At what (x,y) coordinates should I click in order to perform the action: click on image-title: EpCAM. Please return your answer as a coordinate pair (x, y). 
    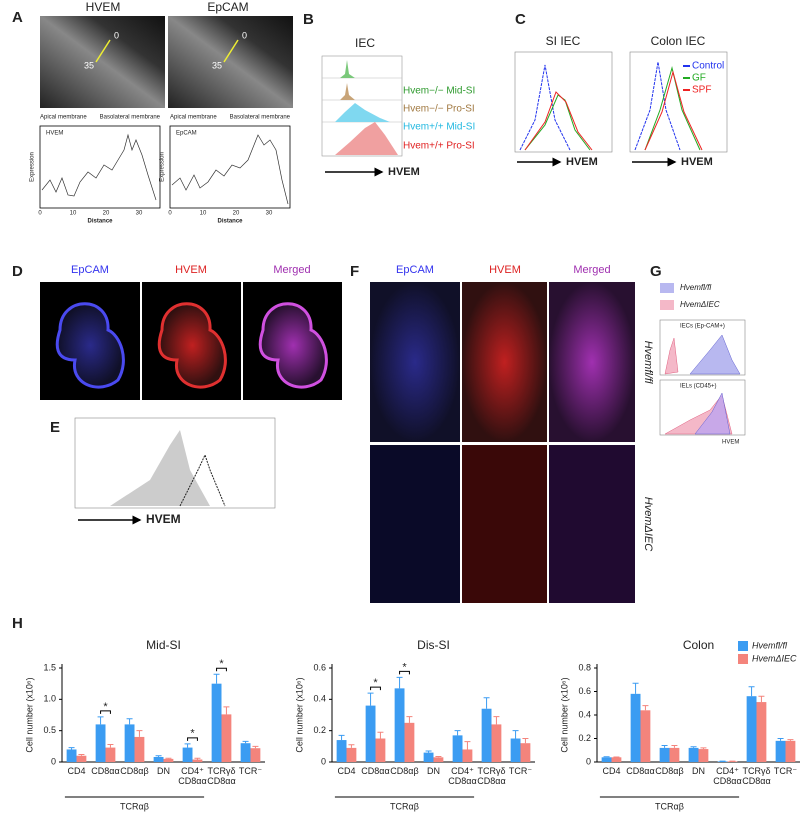
    Looking at the image, I should click on (90, 270).